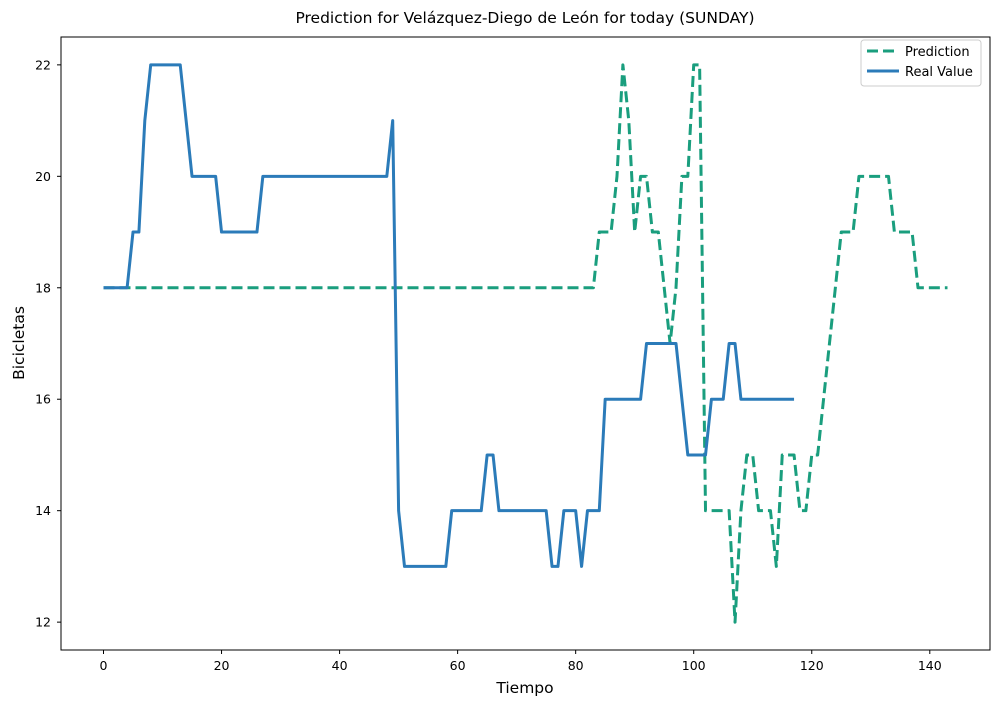  I want to click on x-tick-label: 100, so click(694, 665).